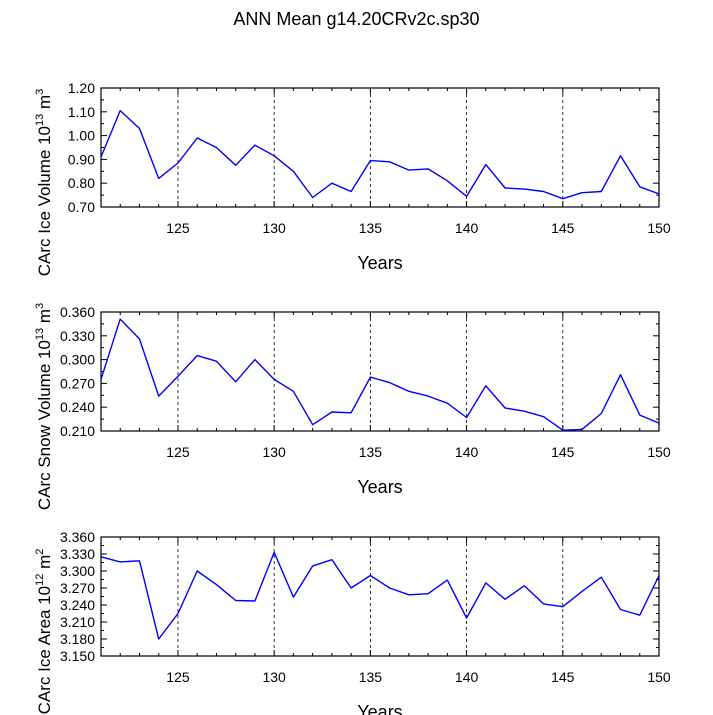 The image size is (713, 715). Describe the element at coordinates (77, 537) in the screenshot. I see `y-tick-label: 3.360` at that location.